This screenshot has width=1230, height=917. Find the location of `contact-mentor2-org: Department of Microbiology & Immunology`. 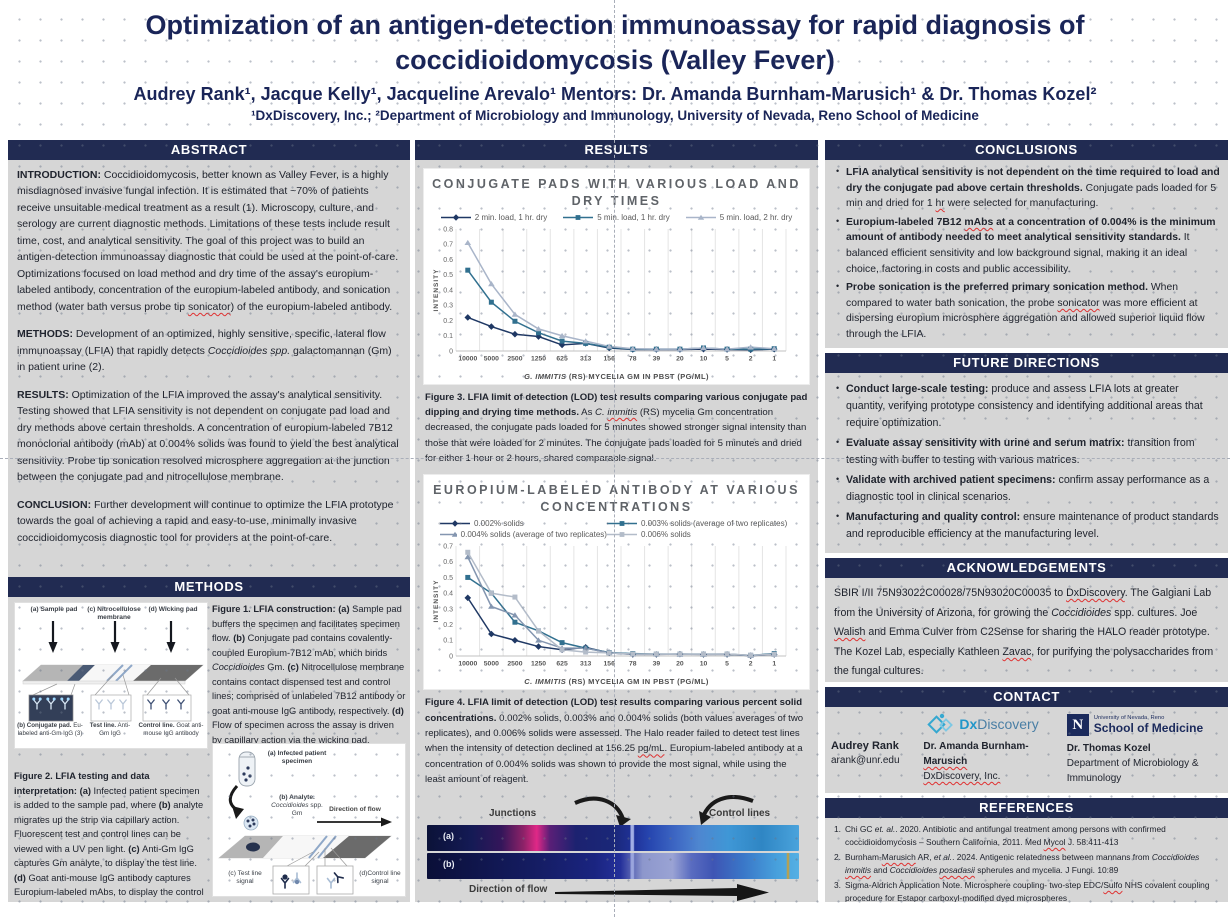

contact-mentor2-org: Department of Microbiology & Immunology is located at coordinates (1132, 771).